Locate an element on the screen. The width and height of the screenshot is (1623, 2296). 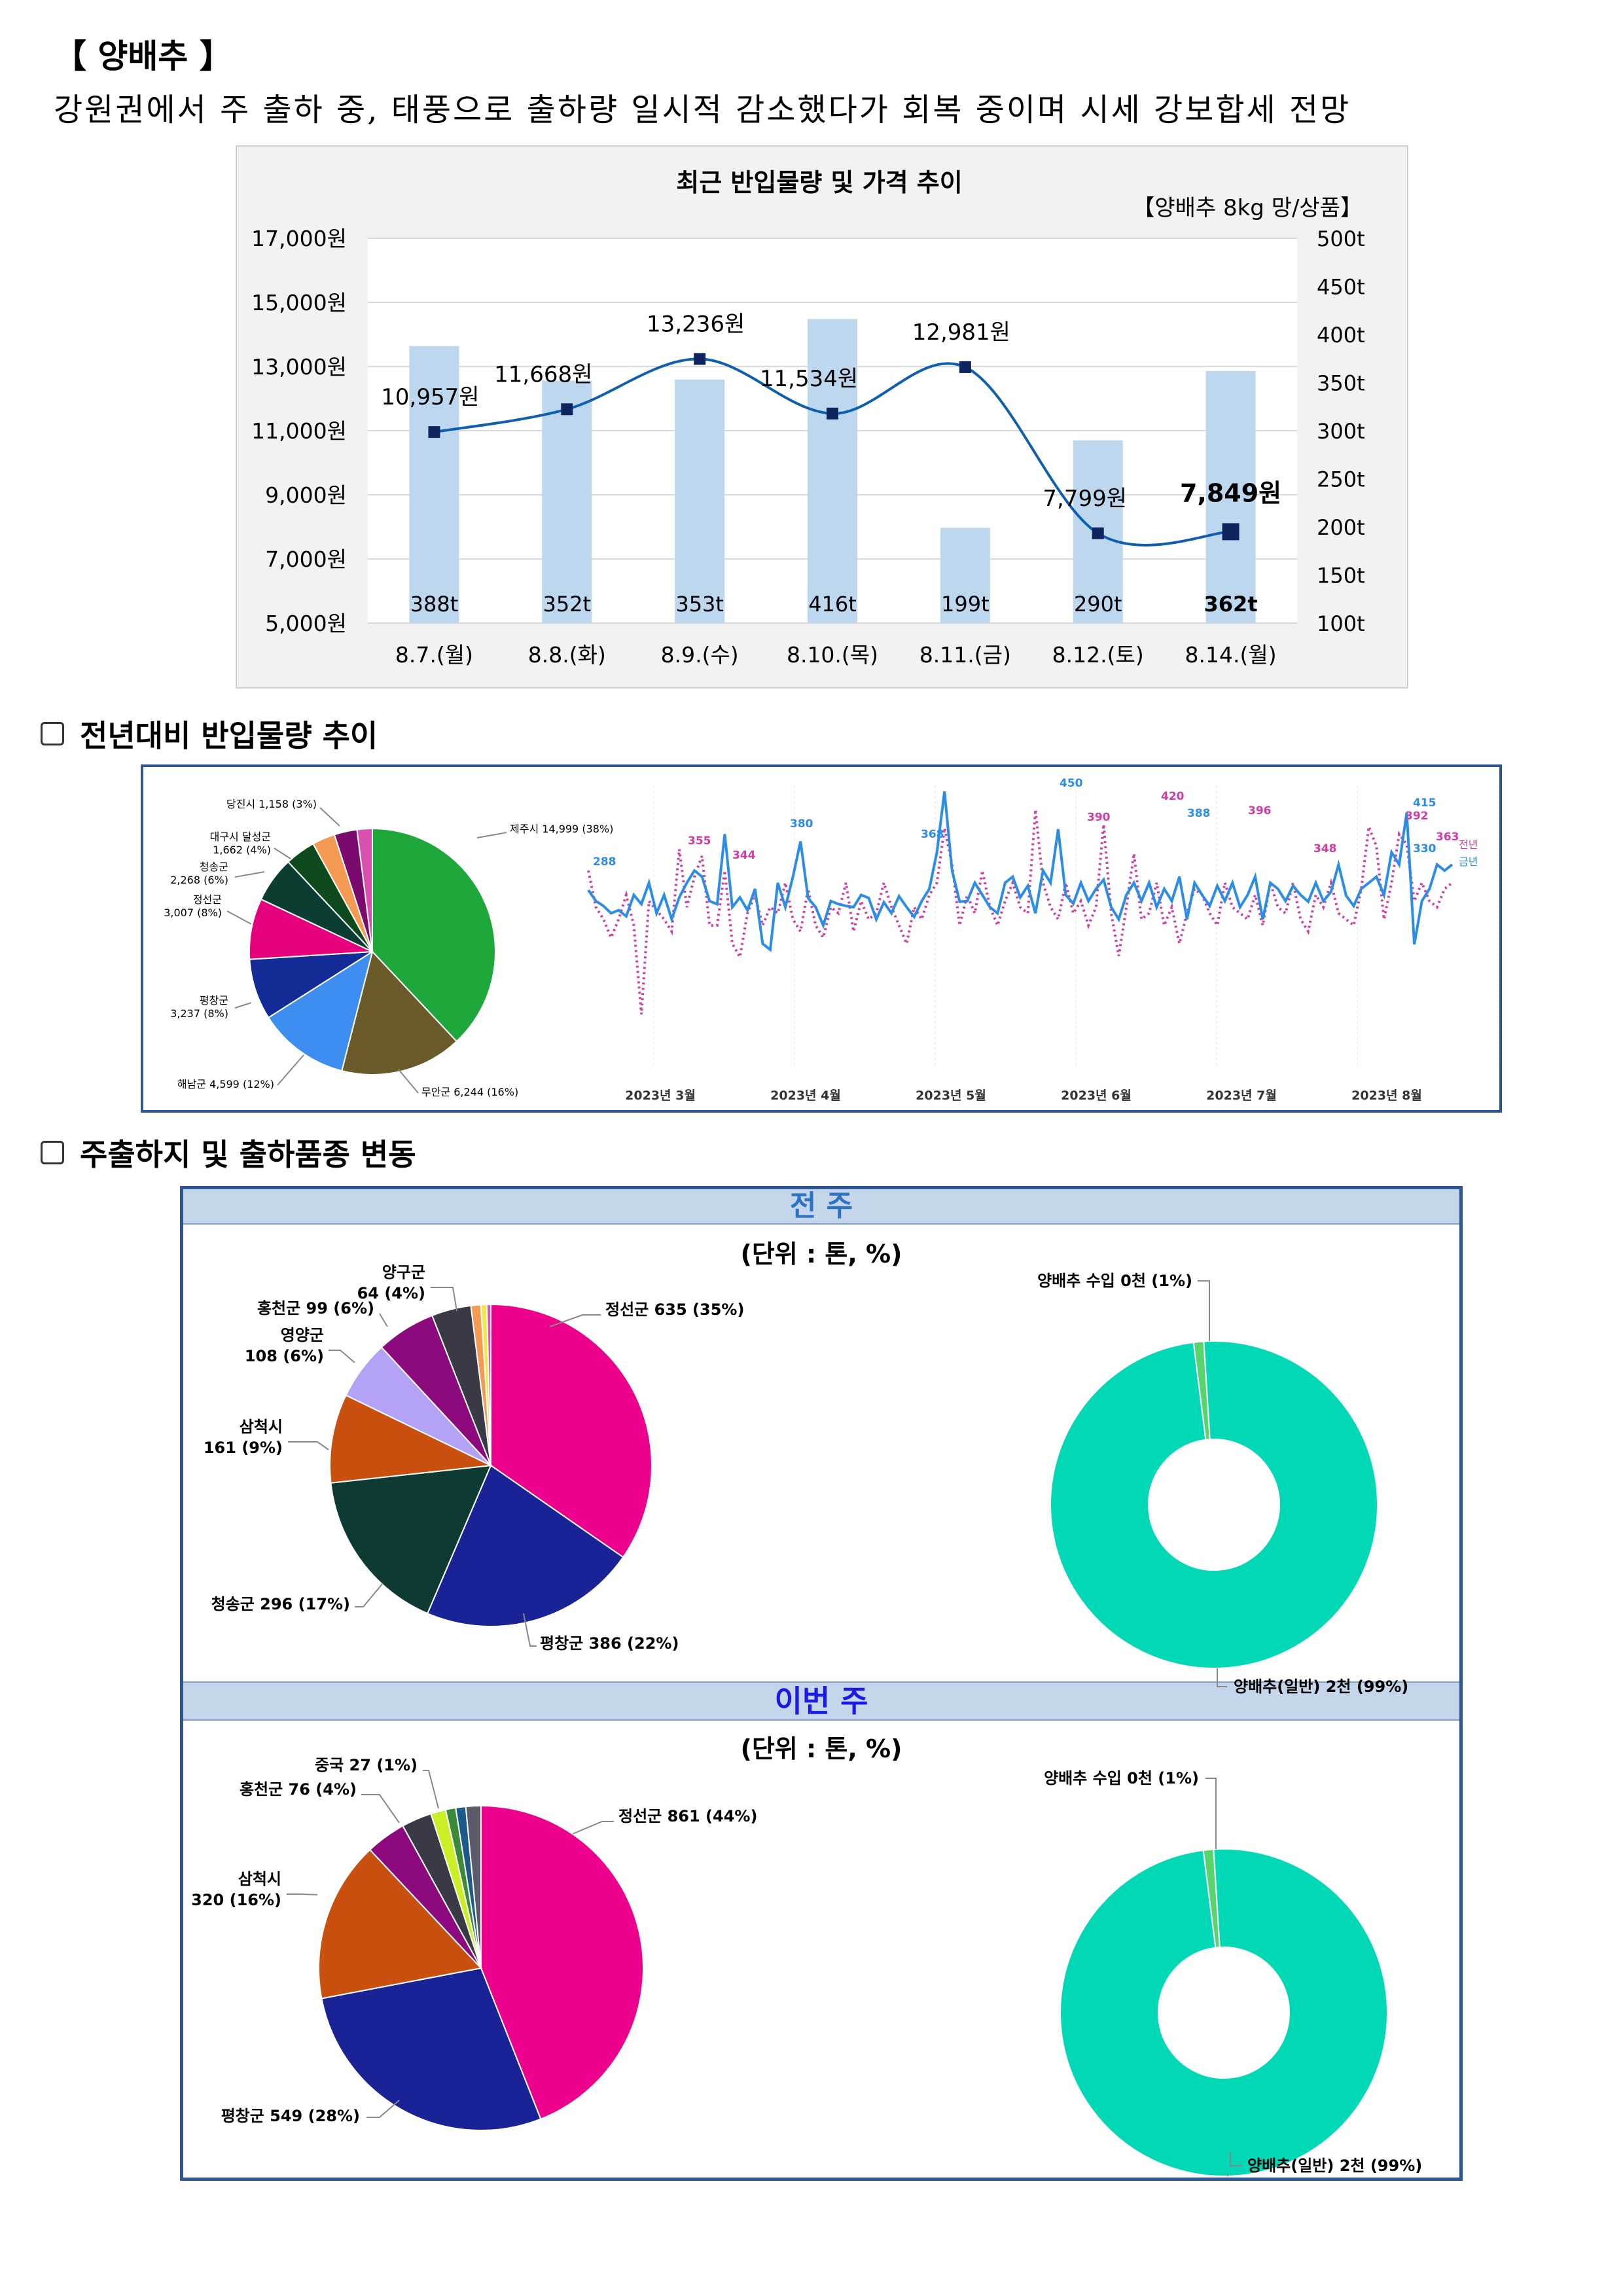
line-data-label: 392 is located at coordinates (1417, 816).